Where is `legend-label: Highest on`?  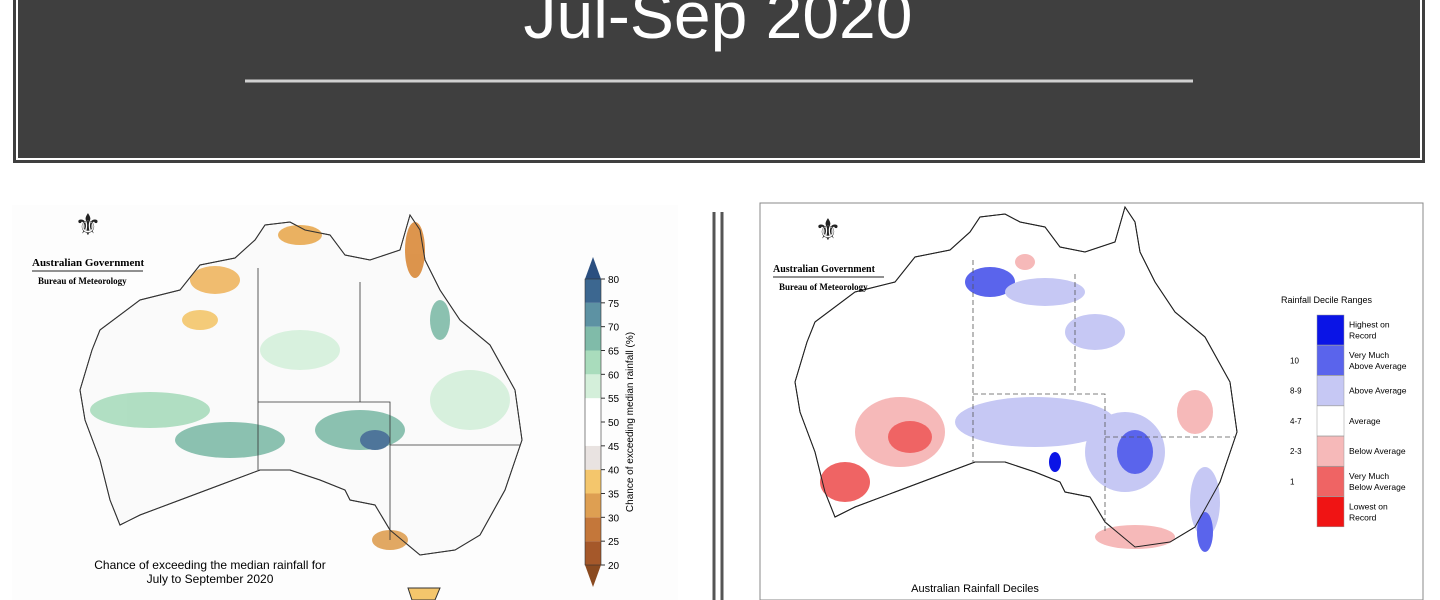
legend-label: Highest on is located at coordinates (1369, 325).